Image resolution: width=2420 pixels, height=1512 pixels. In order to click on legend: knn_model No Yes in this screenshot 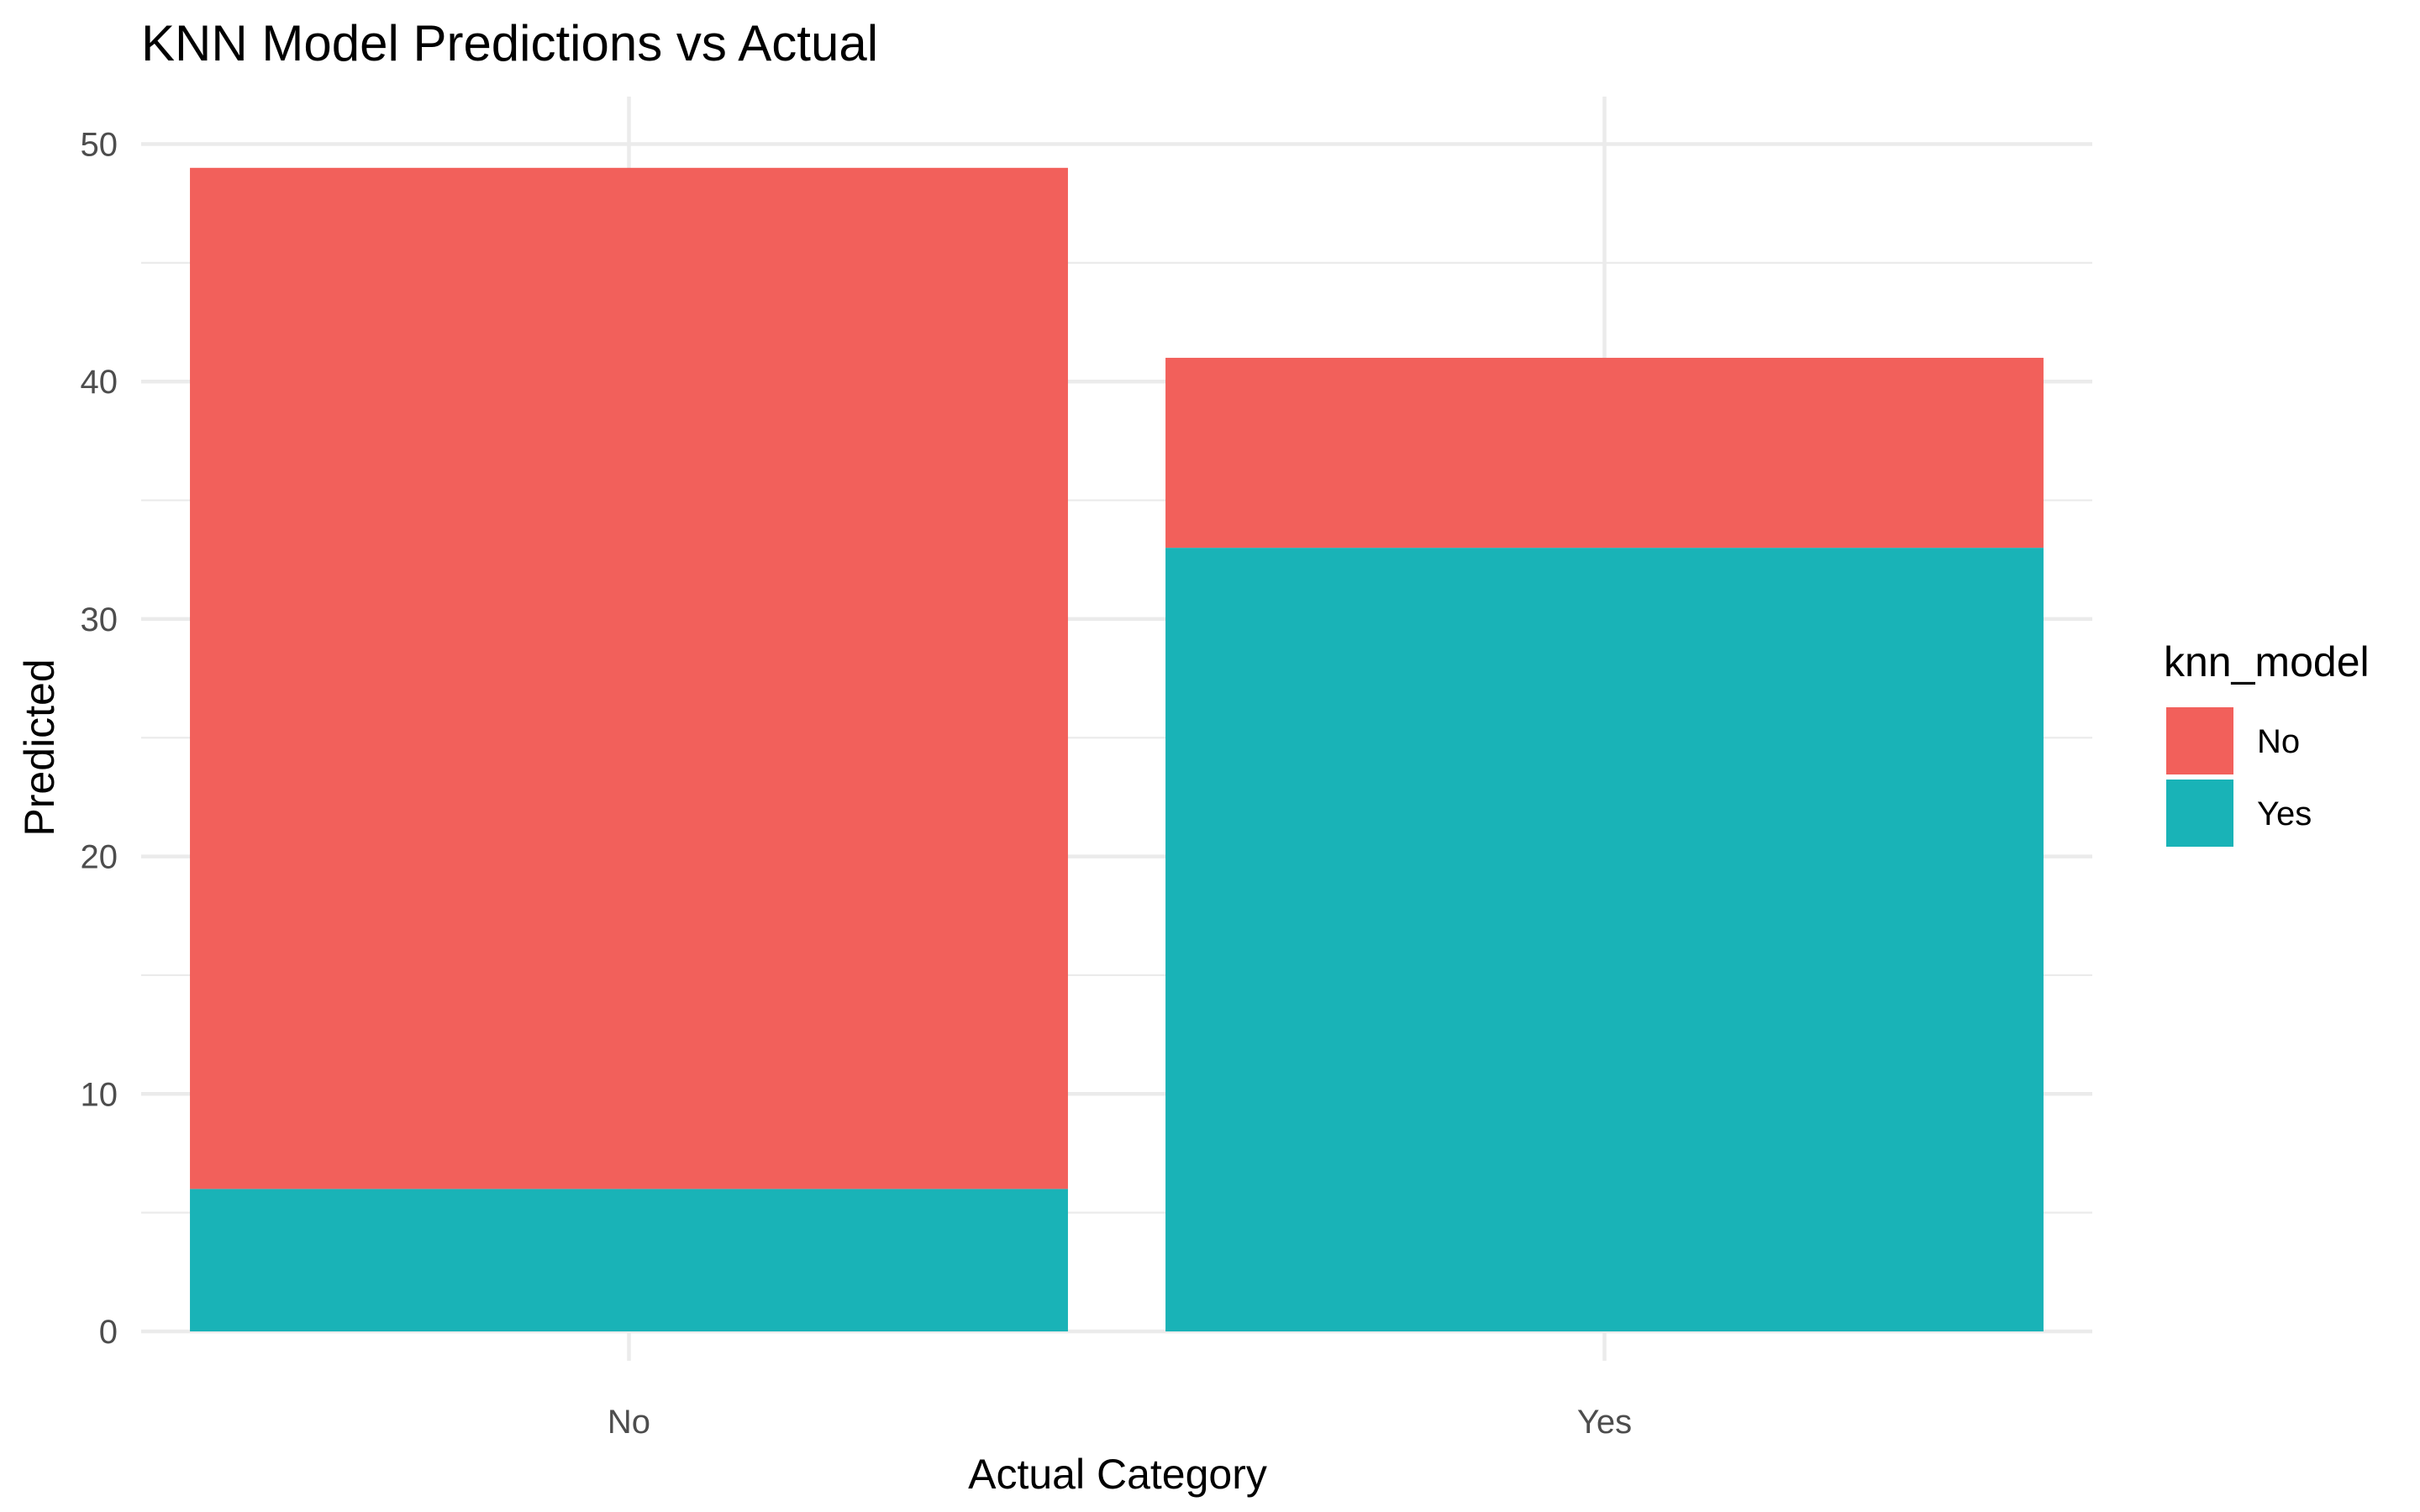, I will do `click(2267, 742)`.